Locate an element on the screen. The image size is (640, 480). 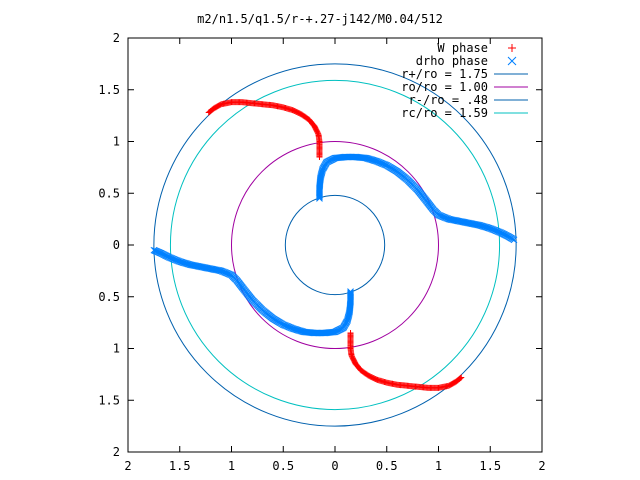
legend-label: W phase is located at coordinates (462, 48).